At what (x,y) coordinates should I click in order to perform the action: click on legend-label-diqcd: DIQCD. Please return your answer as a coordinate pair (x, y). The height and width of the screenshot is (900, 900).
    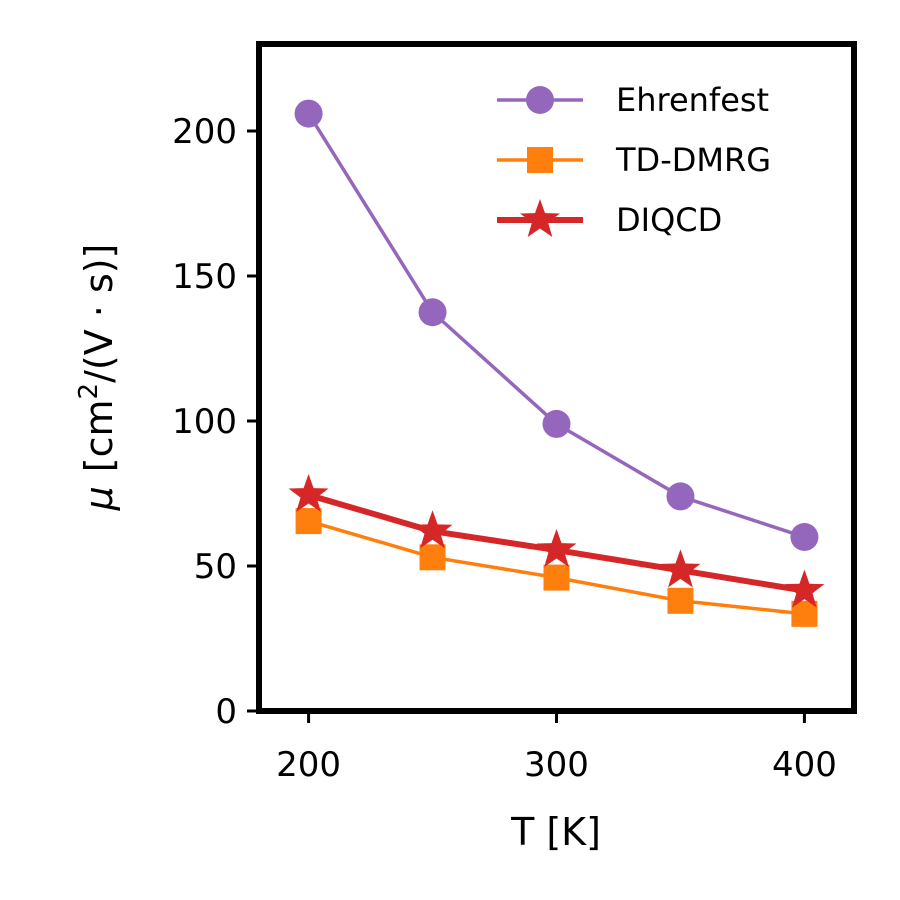
    Looking at the image, I should click on (669, 220).